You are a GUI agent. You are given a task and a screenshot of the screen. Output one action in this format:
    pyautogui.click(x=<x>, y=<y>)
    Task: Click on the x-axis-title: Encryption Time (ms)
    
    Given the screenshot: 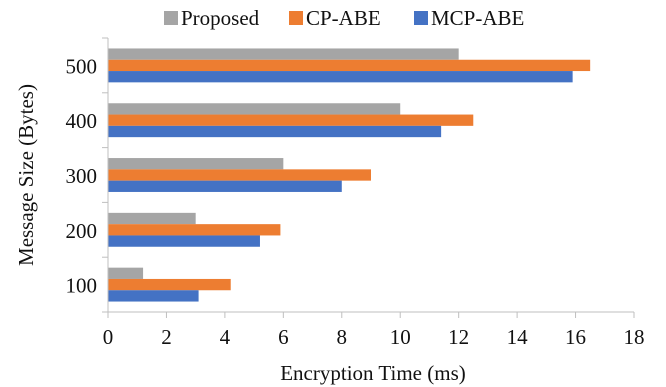 What is the action you would take?
    pyautogui.click(x=373, y=373)
    